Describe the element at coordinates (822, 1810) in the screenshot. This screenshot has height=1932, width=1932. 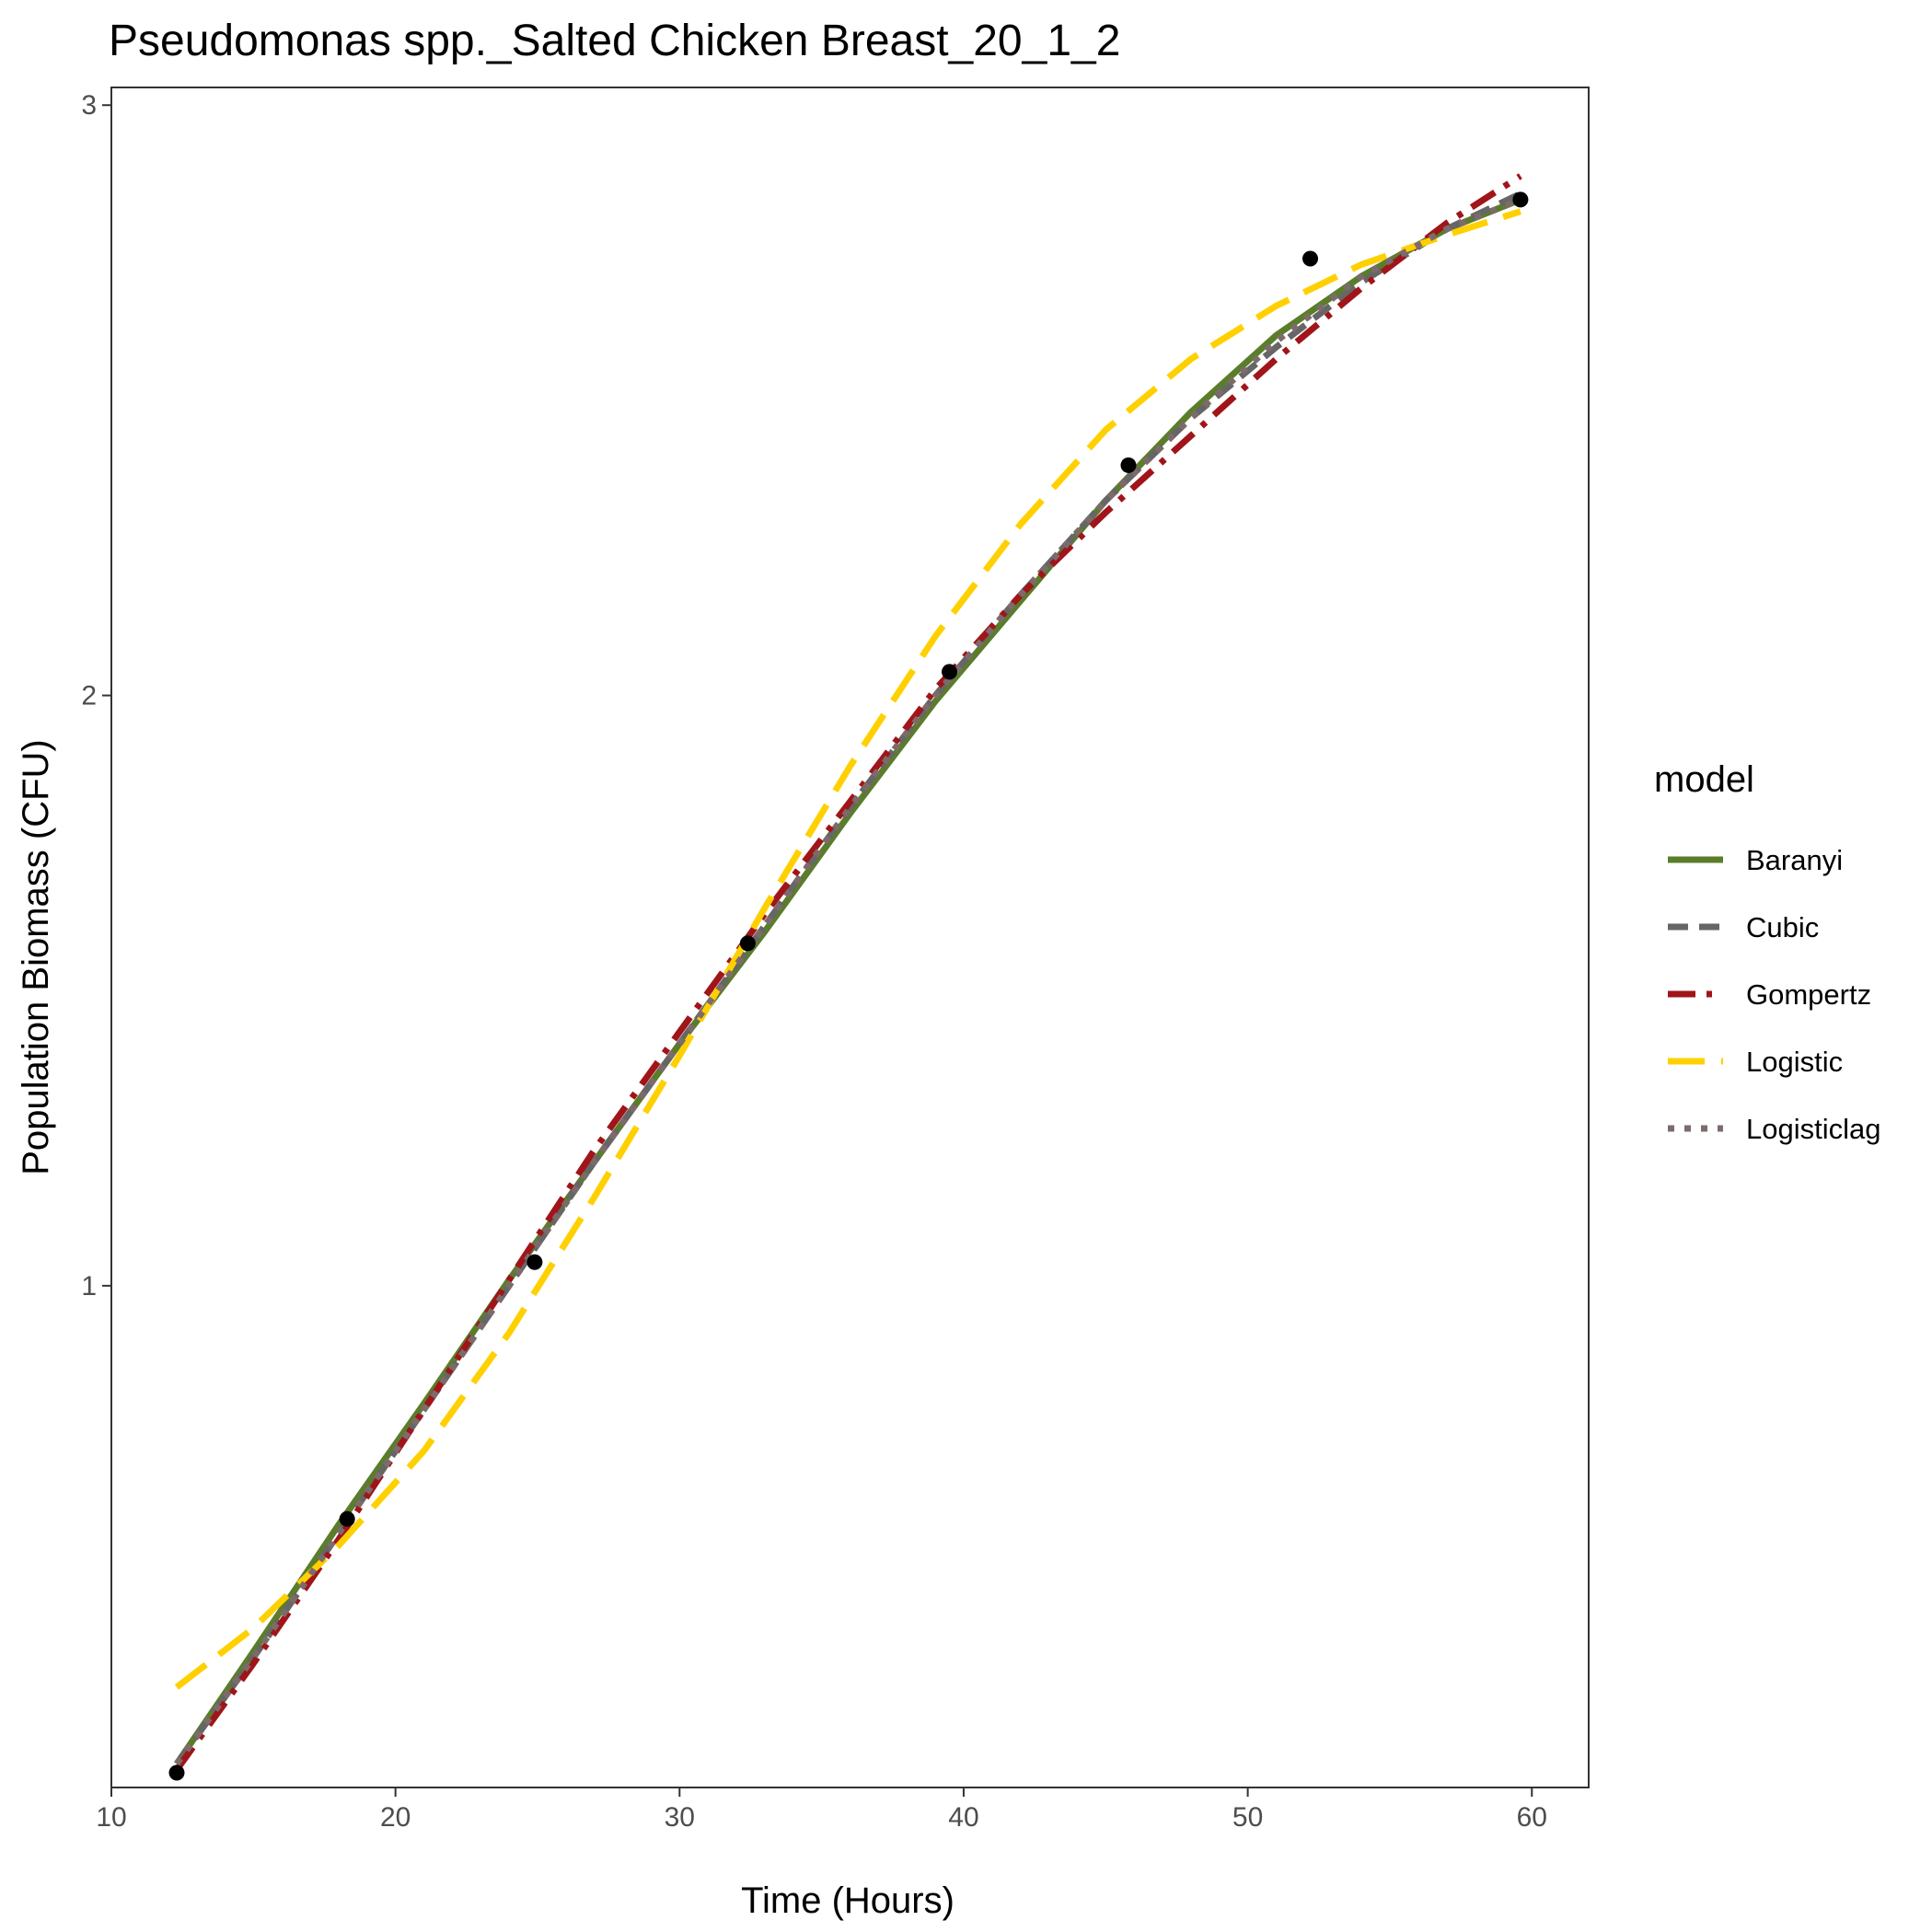
I see `x-axis: 10 20 30 40 50 60` at that location.